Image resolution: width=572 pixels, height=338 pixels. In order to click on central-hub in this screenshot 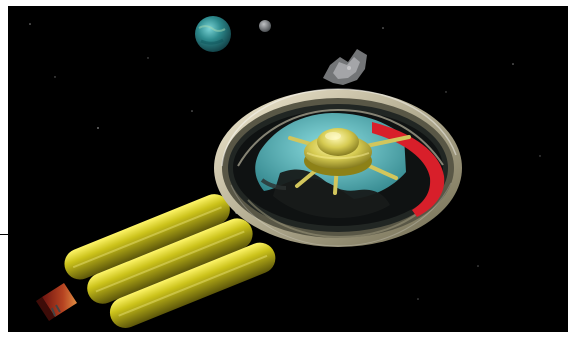, I will do `click(338, 152)`.